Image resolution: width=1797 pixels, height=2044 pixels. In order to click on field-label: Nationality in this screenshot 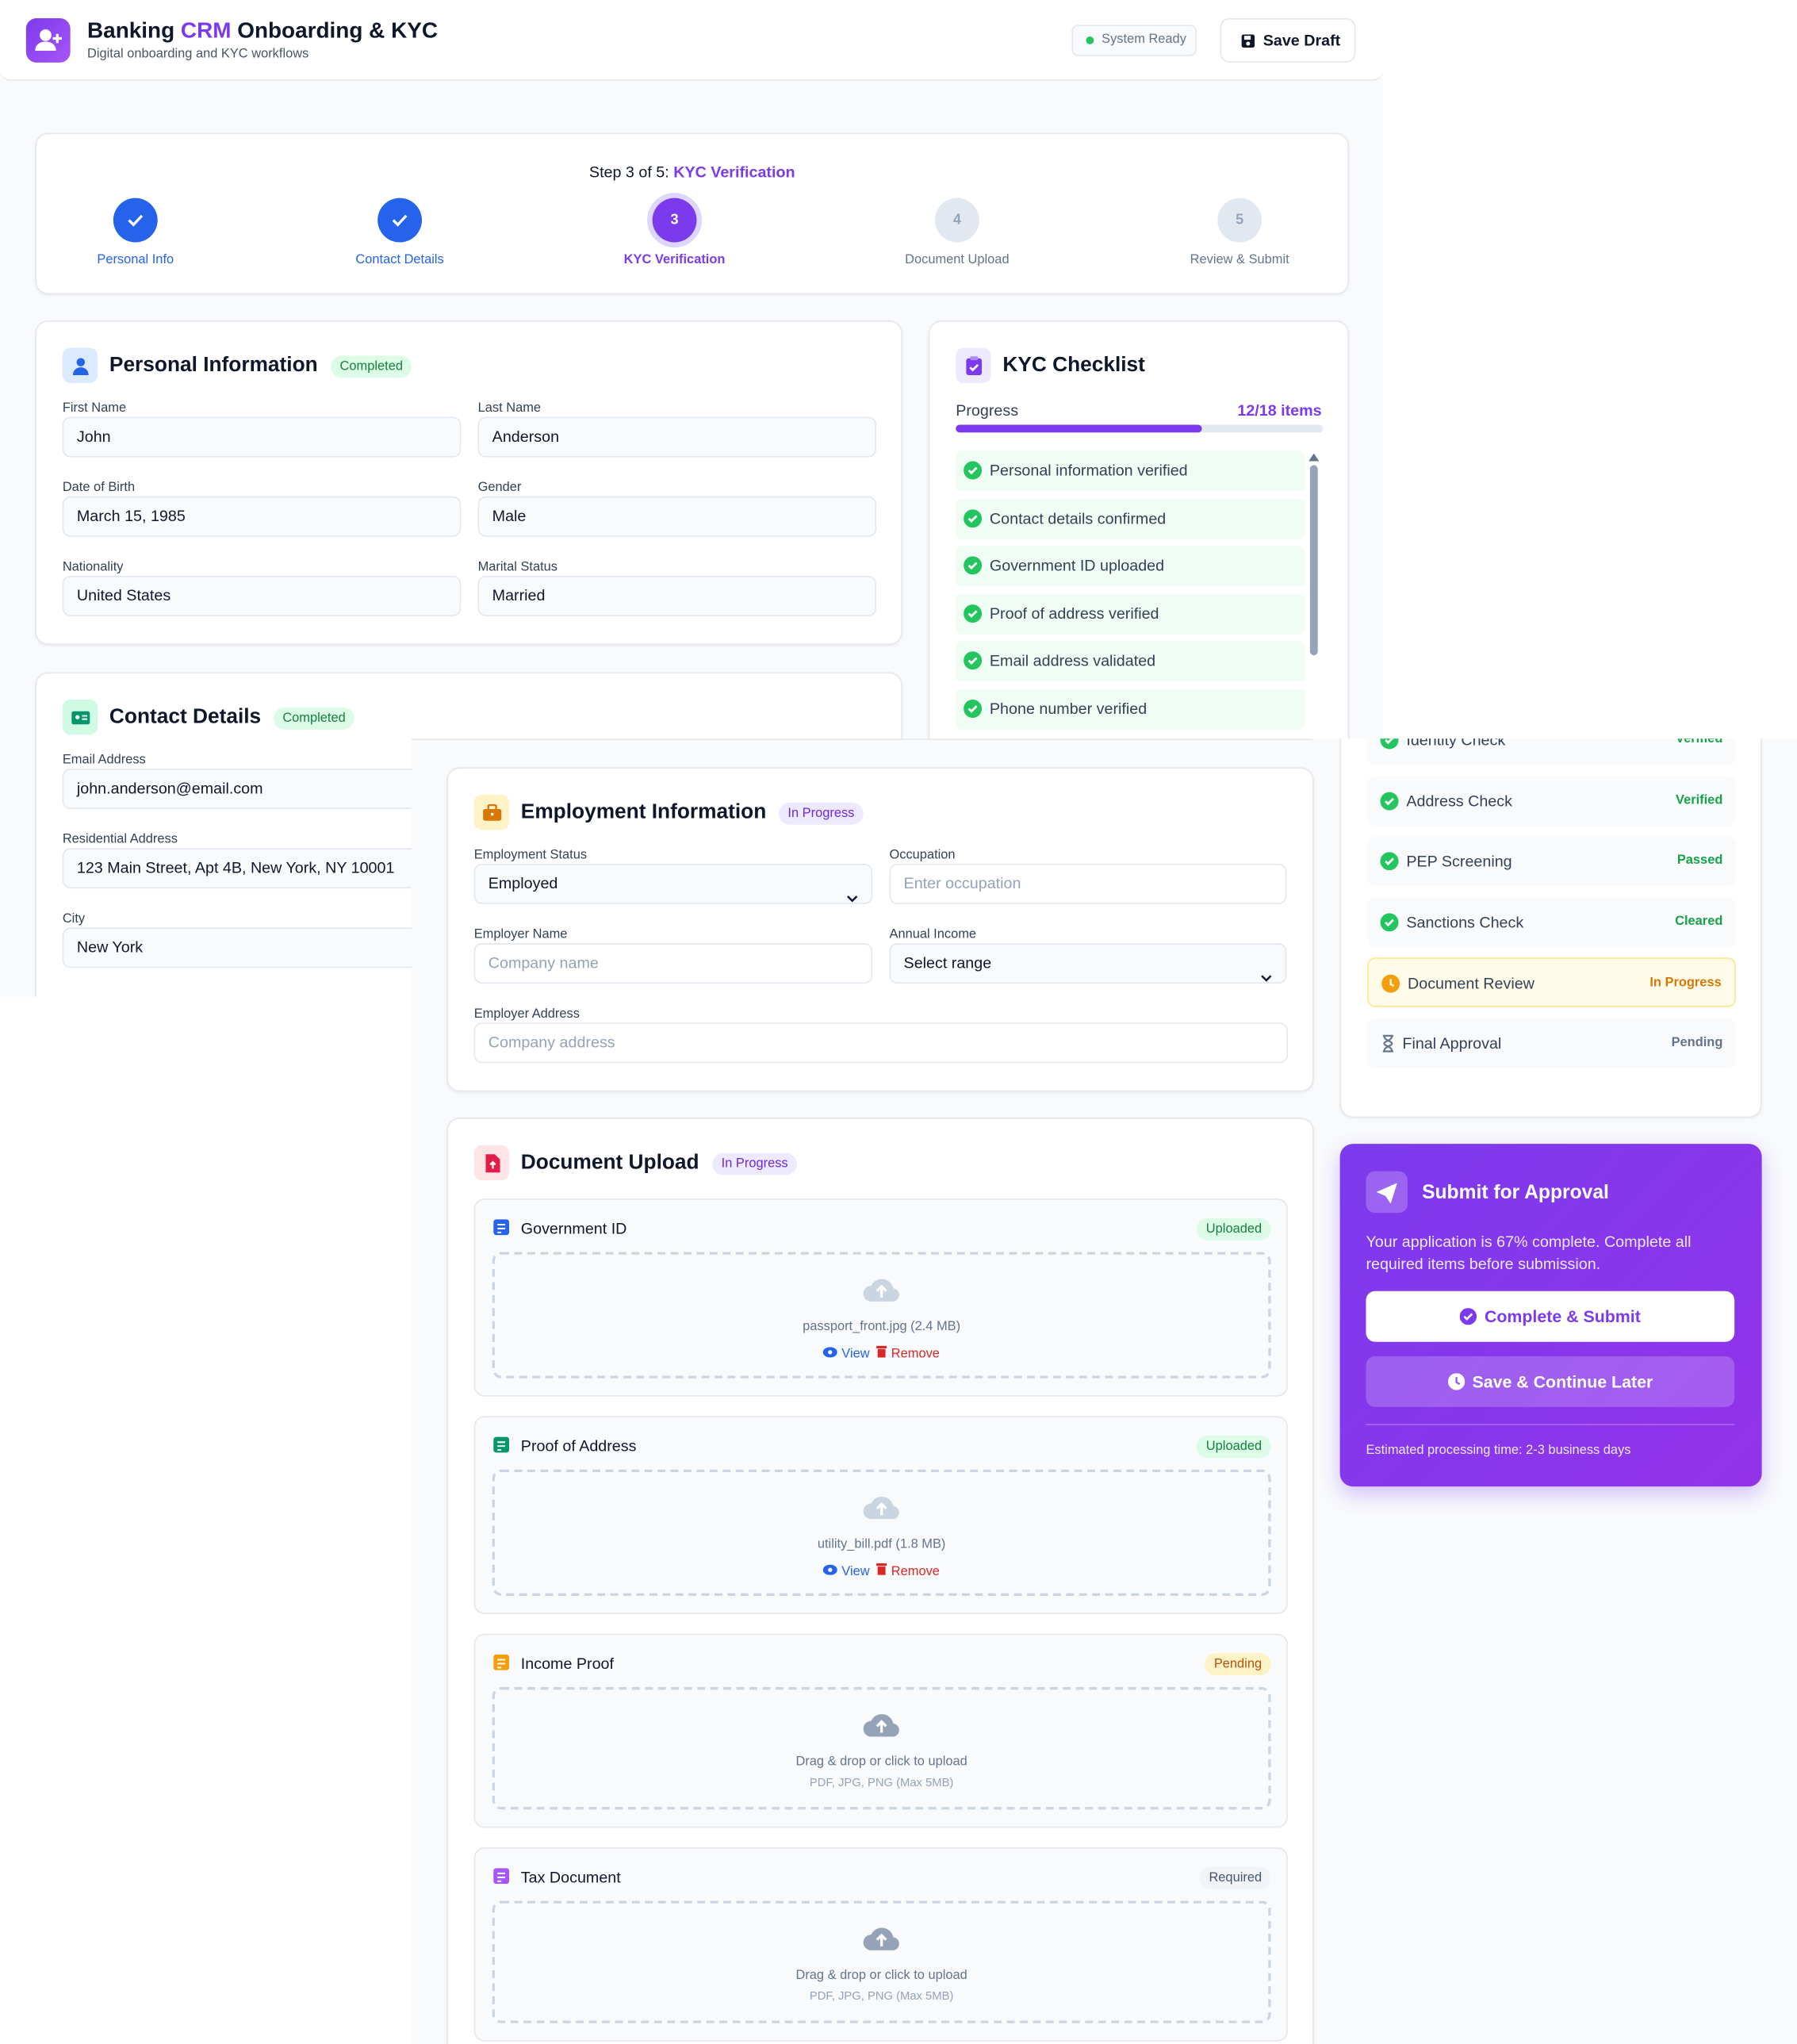, I will do `click(93, 567)`.